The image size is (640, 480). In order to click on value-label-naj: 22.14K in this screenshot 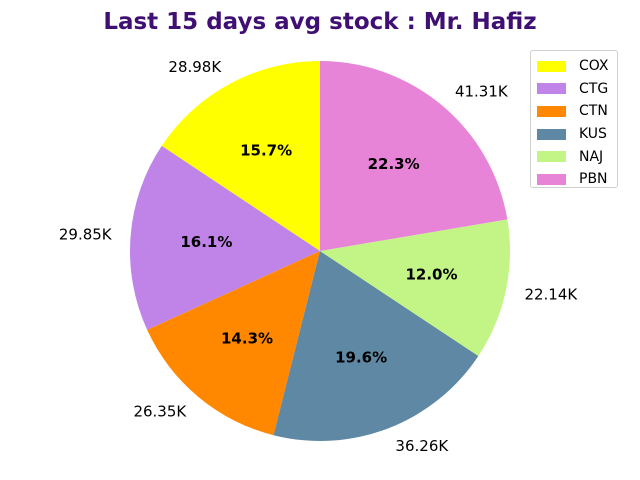, I will do `click(551, 294)`.